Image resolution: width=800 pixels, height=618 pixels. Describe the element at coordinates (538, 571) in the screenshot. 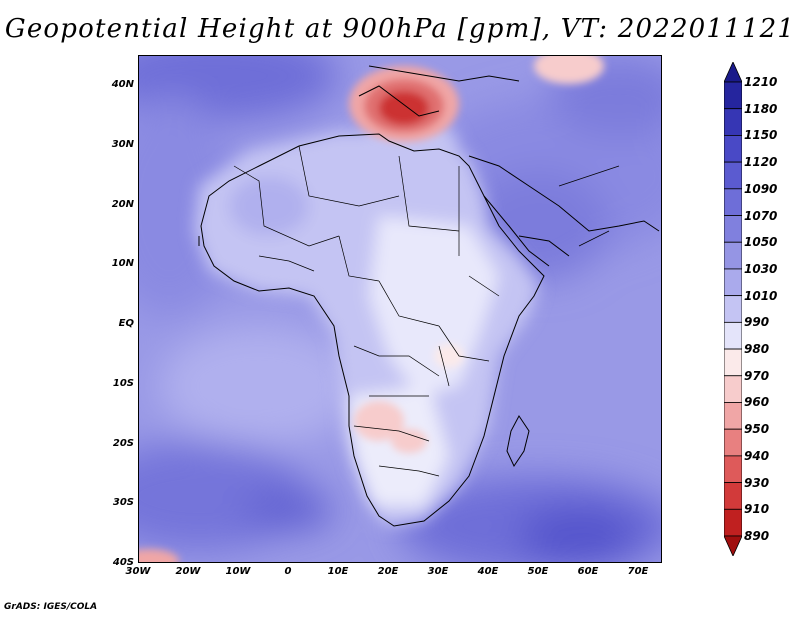

I see `lon-tick-label: 50E` at that location.